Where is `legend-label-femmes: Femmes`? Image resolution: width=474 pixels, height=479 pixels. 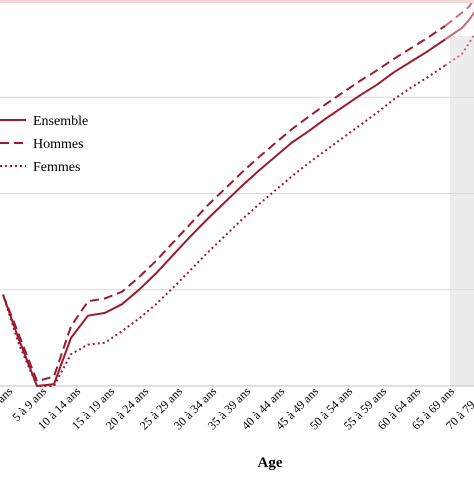 legend-label-femmes: Femmes is located at coordinates (56, 167).